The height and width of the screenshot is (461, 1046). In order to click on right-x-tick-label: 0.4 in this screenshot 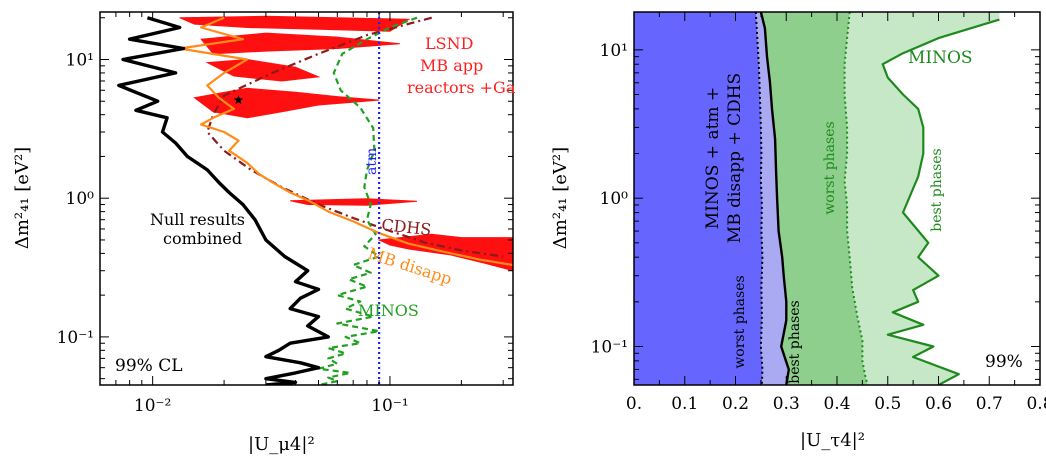, I will do `click(836, 404)`.